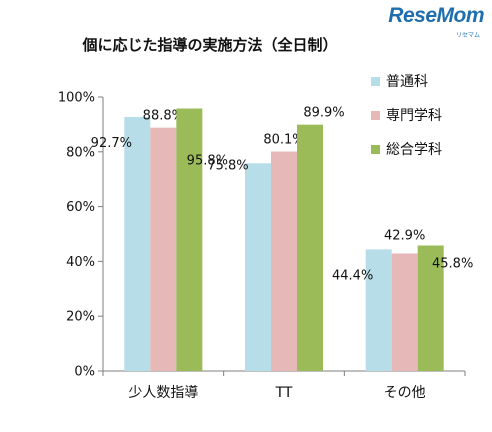 The height and width of the screenshot is (432, 492). Describe the element at coordinates (210, 45) in the screenshot. I see `chart-title: 個に応じた指導の実施方法（全日制）` at that location.